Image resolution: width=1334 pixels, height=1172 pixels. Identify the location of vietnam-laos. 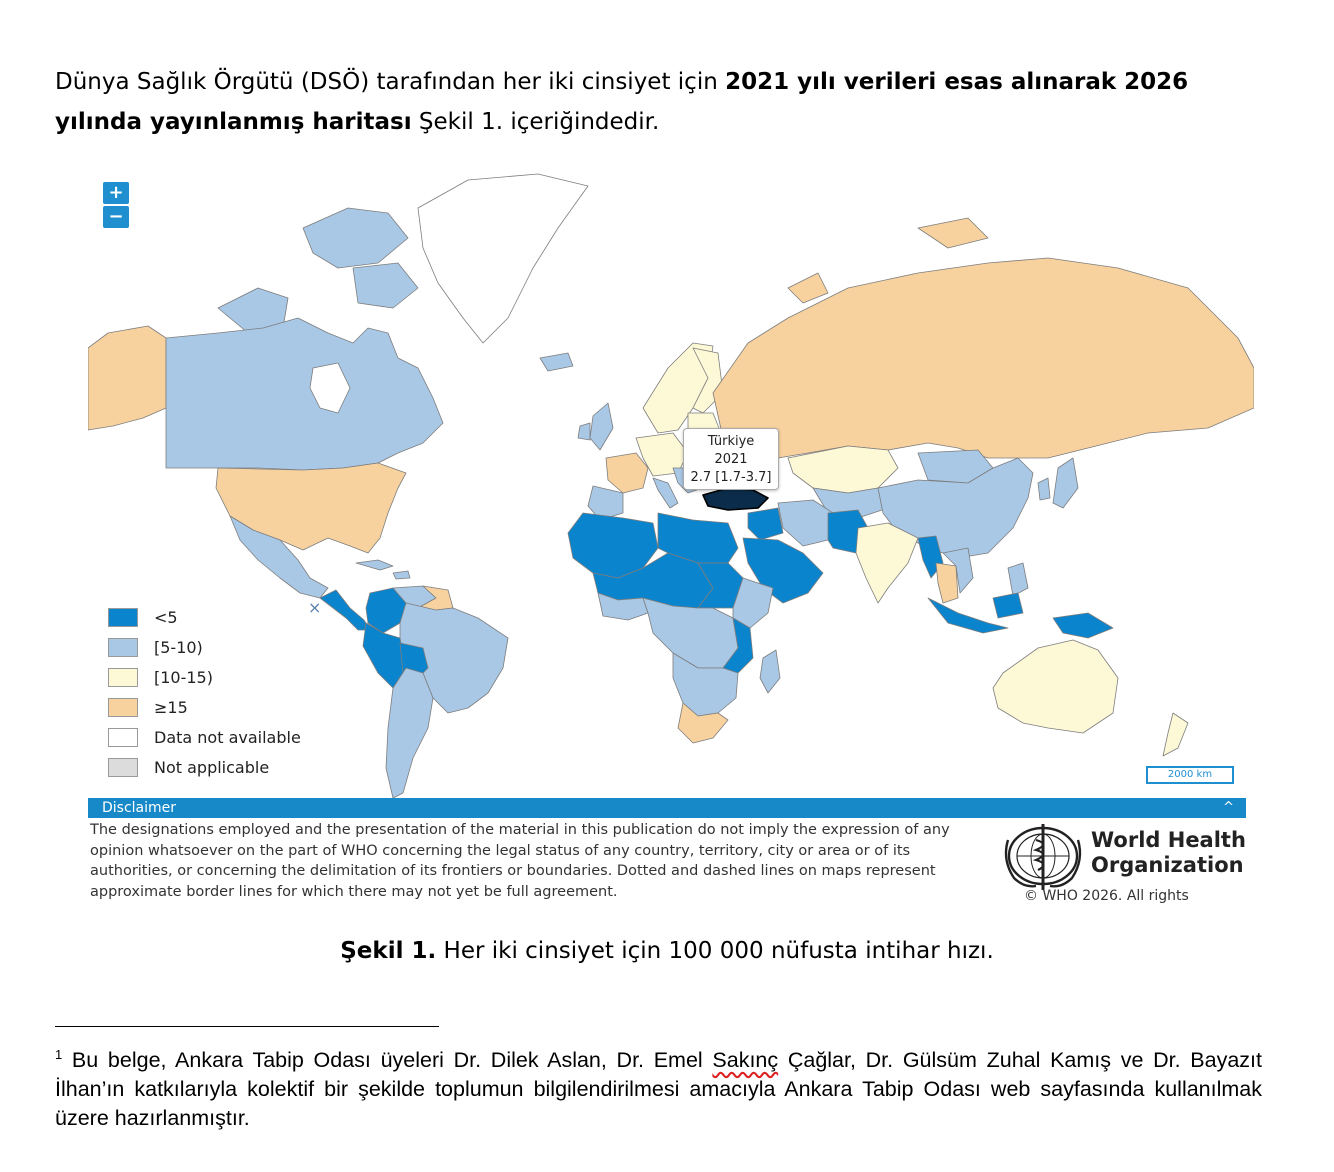
(958, 570).